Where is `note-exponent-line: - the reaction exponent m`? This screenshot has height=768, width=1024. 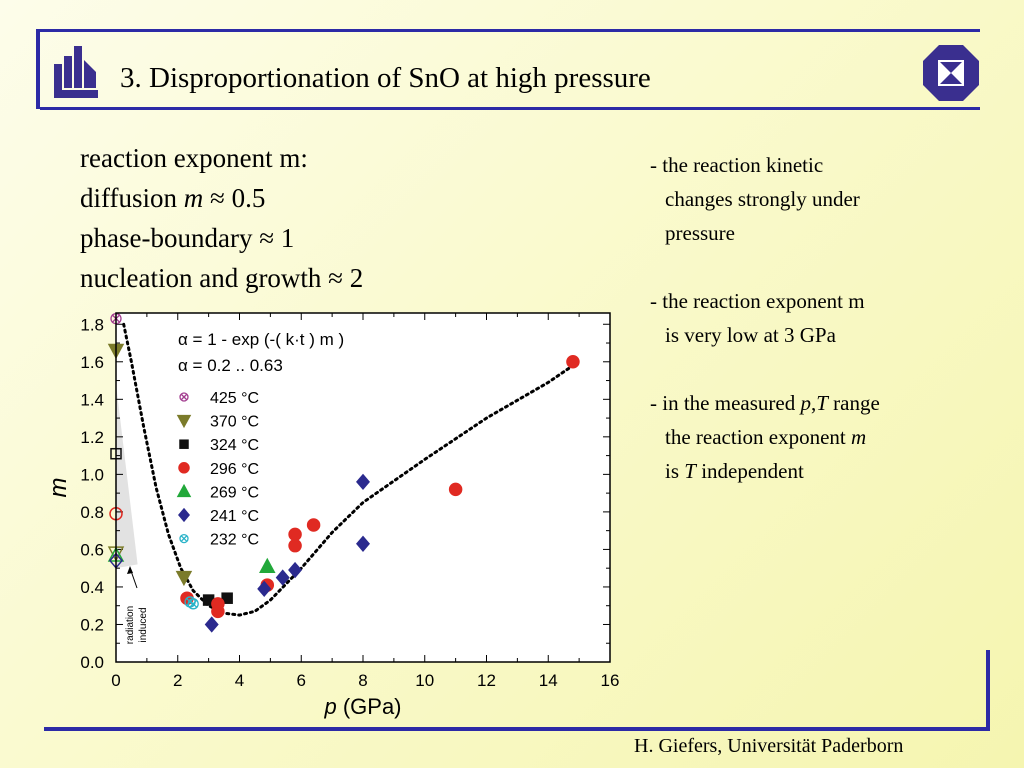
note-exponent-line: - the reaction exponent m is located at coordinates (757, 301).